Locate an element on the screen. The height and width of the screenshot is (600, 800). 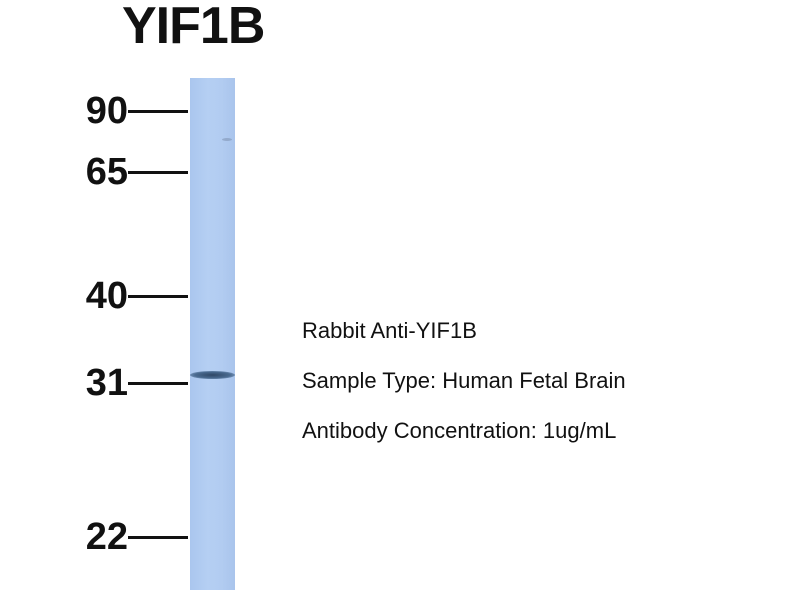
concentration-label: Antibody Concentration: 1ug/mL is located at coordinates (459, 430).